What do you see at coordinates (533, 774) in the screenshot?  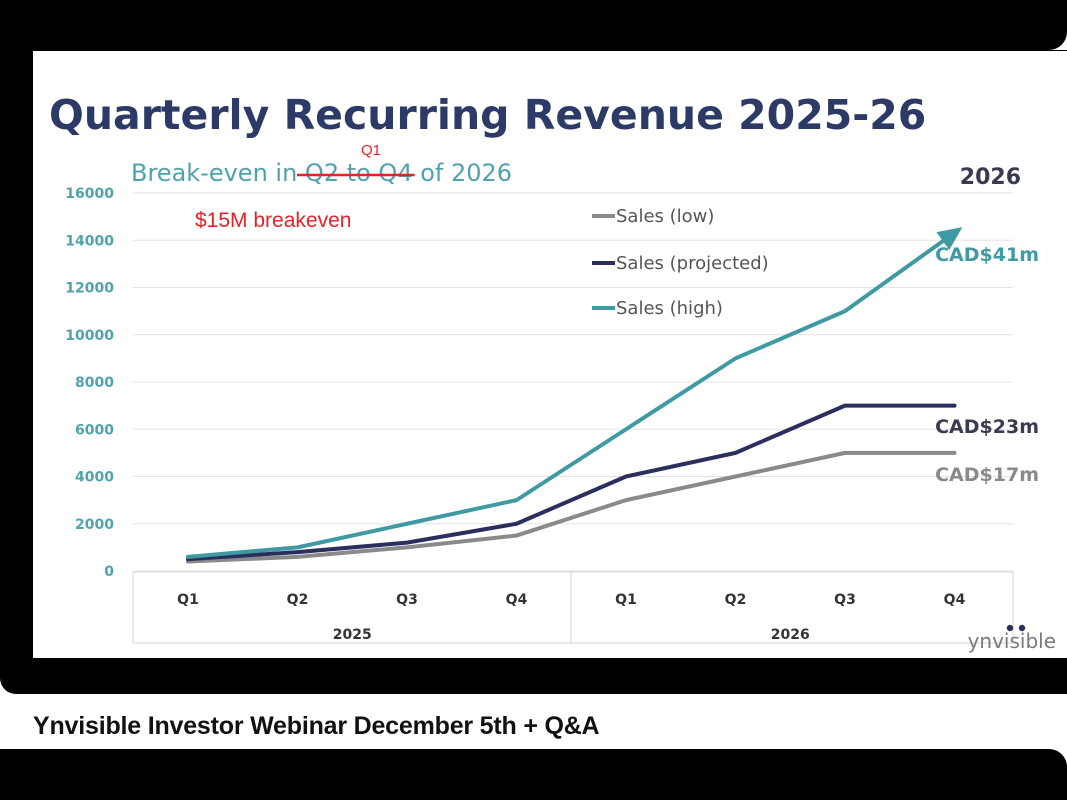 I see `bottom-black-bar` at bounding box center [533, 774].